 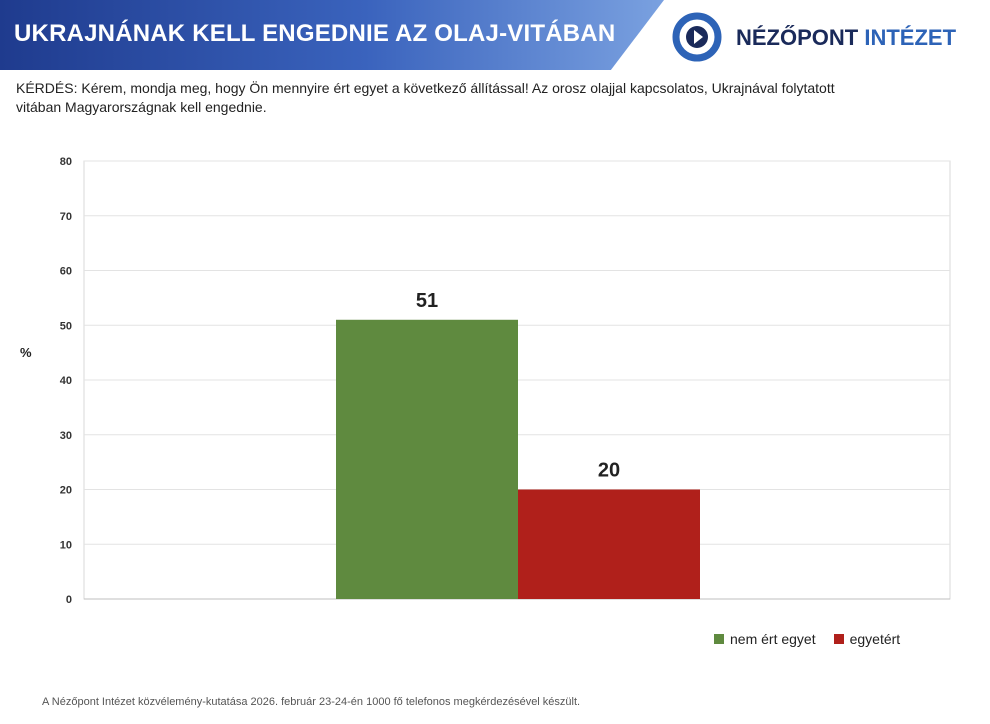 What do you see at coordinates (609, 544) in the screenshot?
I see `bar-egyetert` at bounding box center [609, 544].